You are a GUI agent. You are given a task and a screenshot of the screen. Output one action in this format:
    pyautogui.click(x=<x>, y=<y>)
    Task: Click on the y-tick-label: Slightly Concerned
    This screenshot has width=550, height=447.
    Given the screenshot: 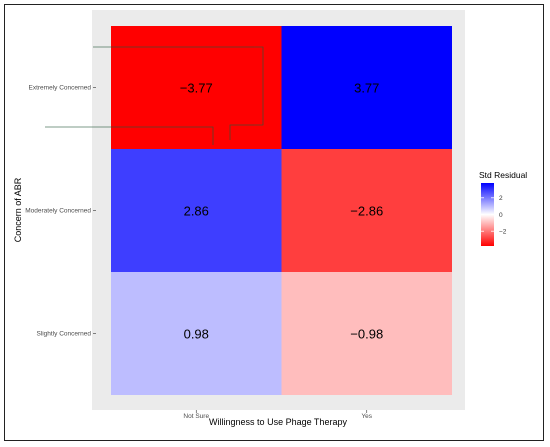 What is the action you would take?
    pyautogui.click(x=63, y=334)
    